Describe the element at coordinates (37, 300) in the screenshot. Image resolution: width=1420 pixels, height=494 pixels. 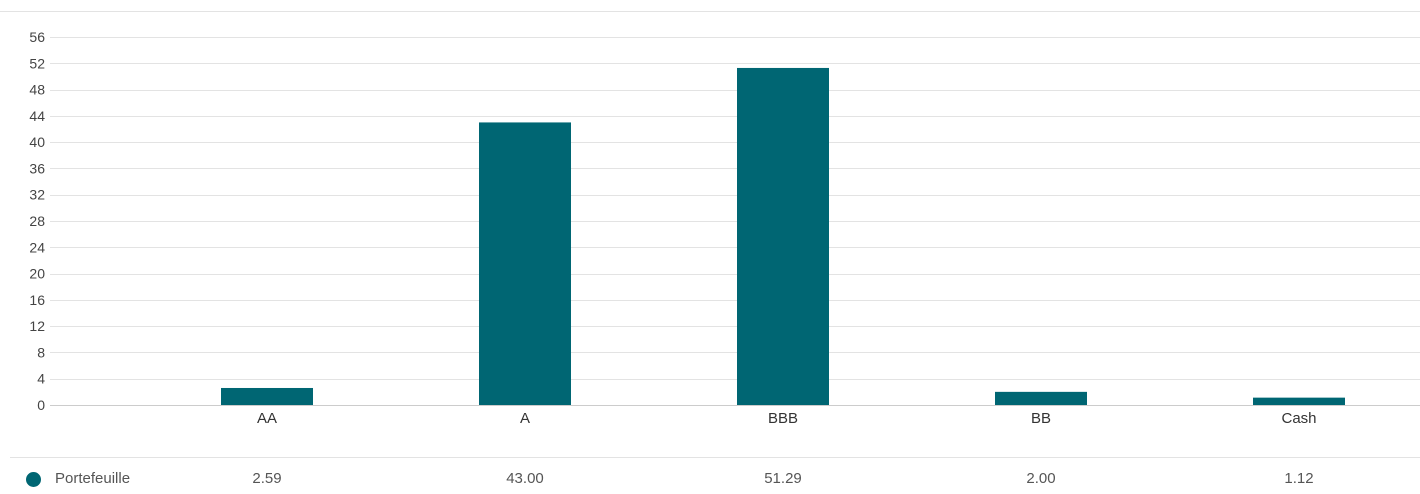
I see `y-tick-label: 16` at that location.